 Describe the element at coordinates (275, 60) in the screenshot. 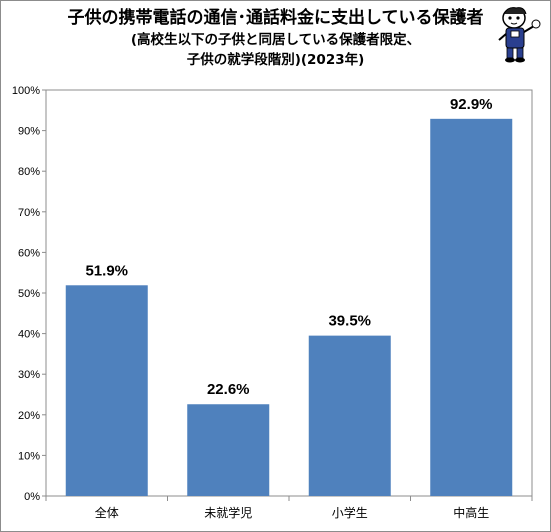

I see `title-line-3: 子供の就学段階別)(2023年)` at that location.